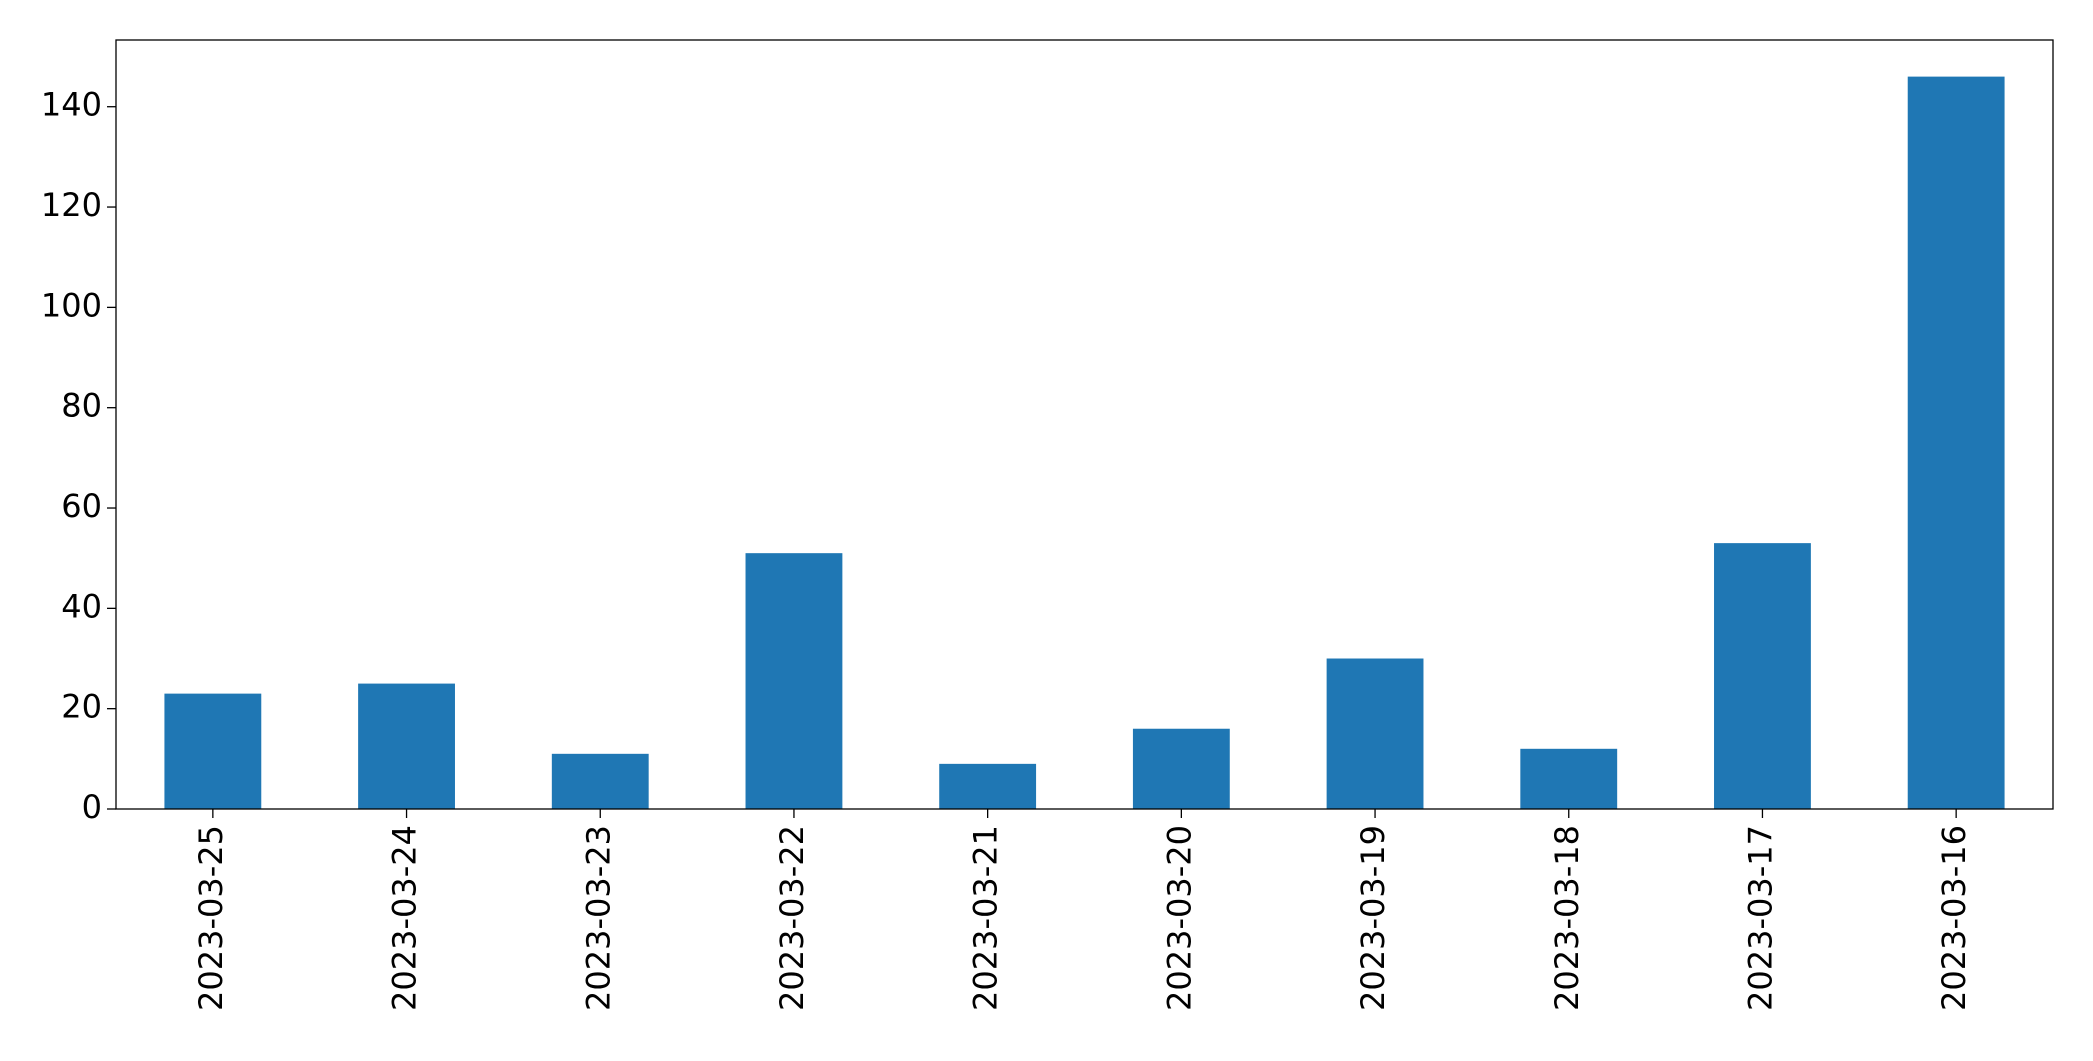  Describe the element at coordinates (1179, 918) in the screenshot. I see `x-tick-label: 2023-03-20` at that location.